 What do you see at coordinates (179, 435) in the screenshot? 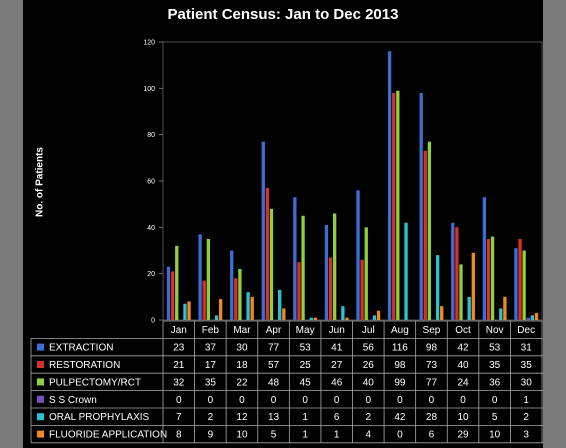
I see `data-label: 8` at bounding box center [179, 435].